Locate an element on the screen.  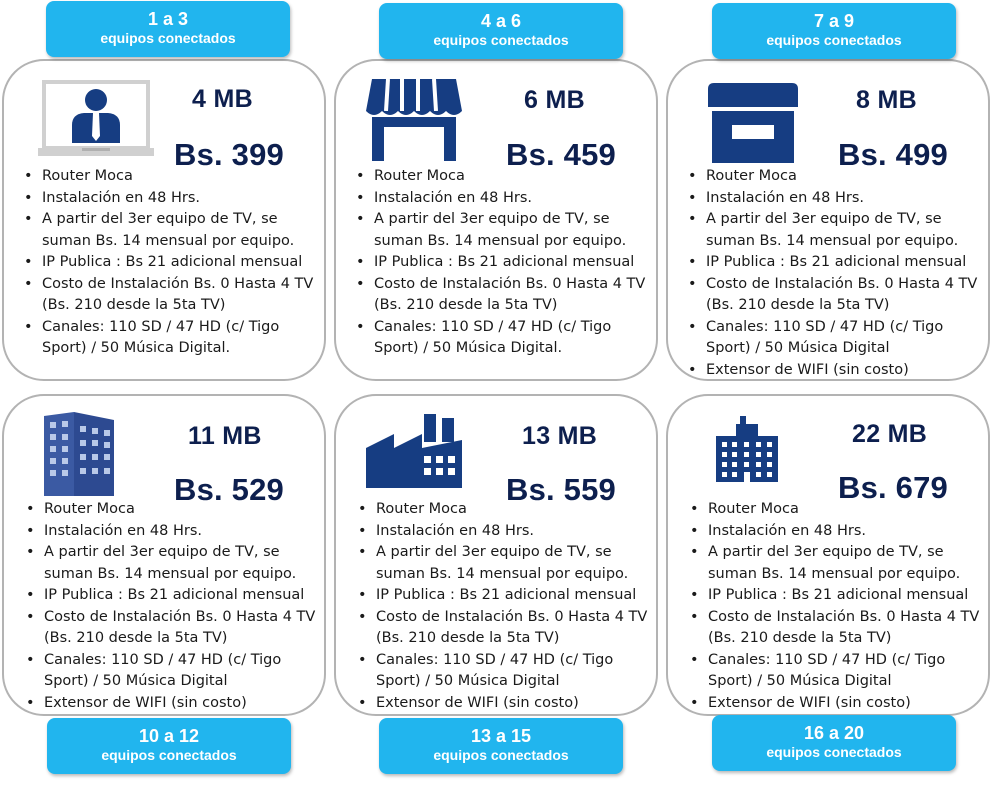
tier-count: 10 a 12 is located at coordinates (169, 736).